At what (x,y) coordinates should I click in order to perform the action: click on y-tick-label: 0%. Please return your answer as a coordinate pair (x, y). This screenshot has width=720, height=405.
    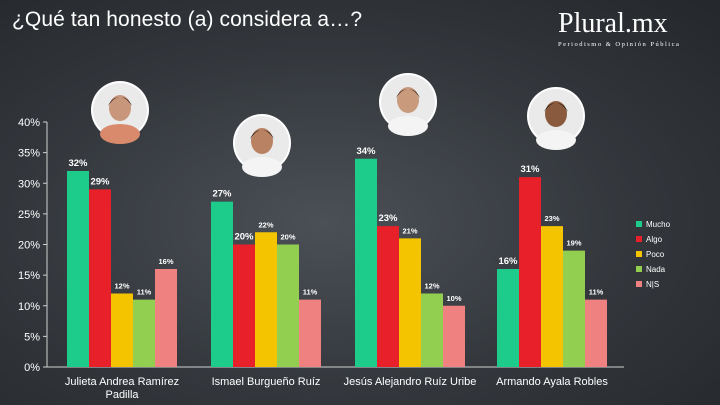
    Looking at the image, I should click on (32, 368).